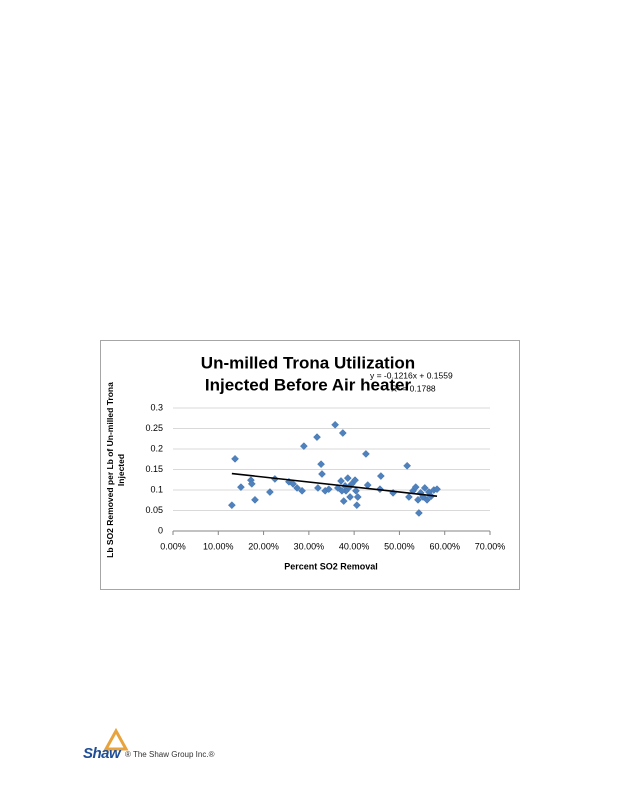  What do you see at coordinates (309, 546) in the screenshot?
I see `x-tick-label: 30.00%` at bounding box center [309, 546].